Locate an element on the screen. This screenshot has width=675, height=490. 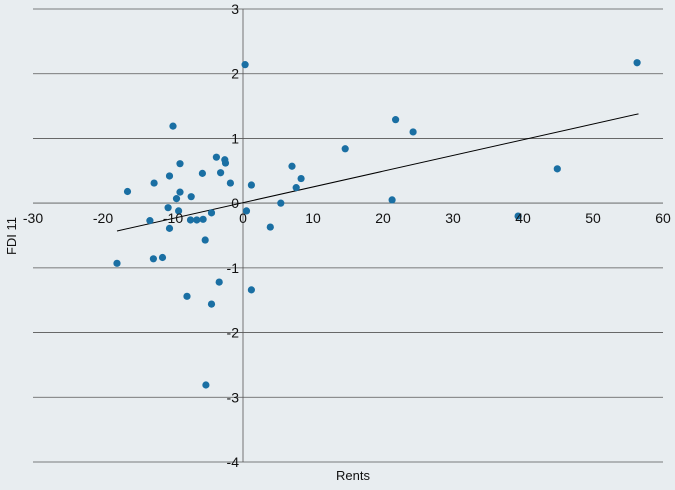
y-tick-label: 1 is located at coordinates (235, 138).